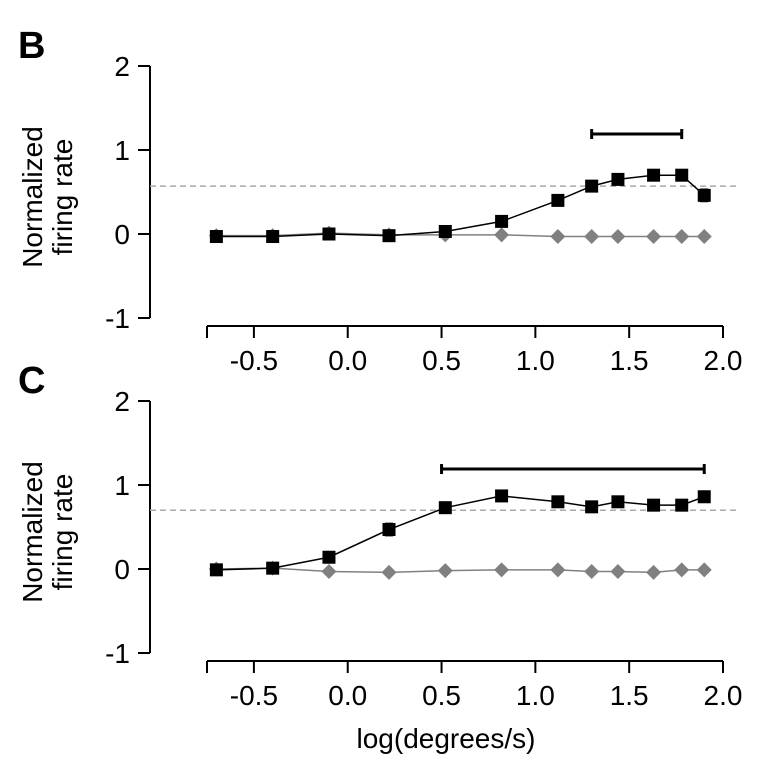 Image resolution: width=768 pixels, height=768 pixels. I want to click on diamond-series-line, so click(460, 570).